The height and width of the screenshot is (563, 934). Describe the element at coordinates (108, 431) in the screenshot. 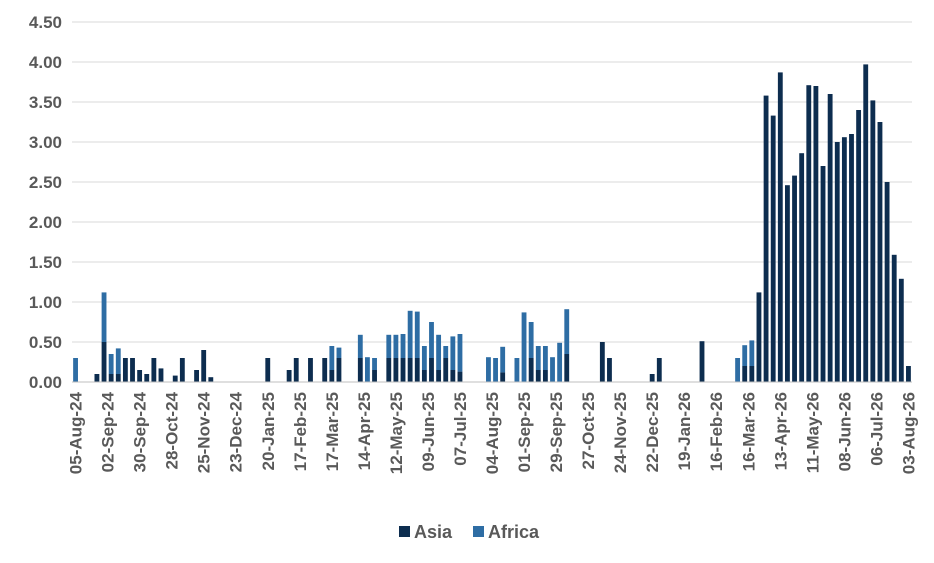

I see `x-tick-label-02-Sep-24: 02-Sep-24` at that location.